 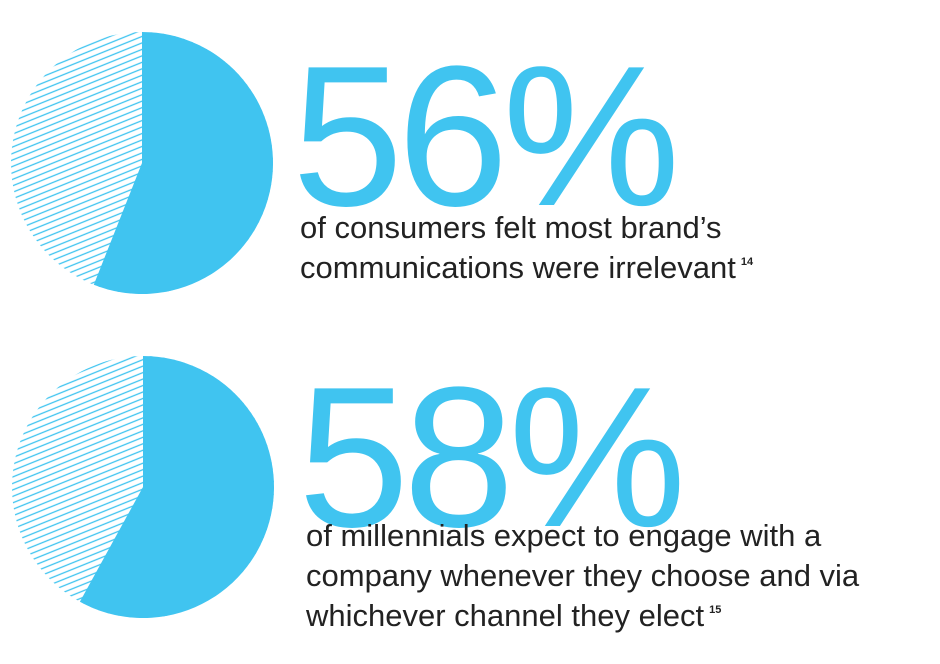 What do you see at coordinates (518, 267) in the screenshot?
I see `caption-line: communications were irrelevant` at bounding box center [518, 267].